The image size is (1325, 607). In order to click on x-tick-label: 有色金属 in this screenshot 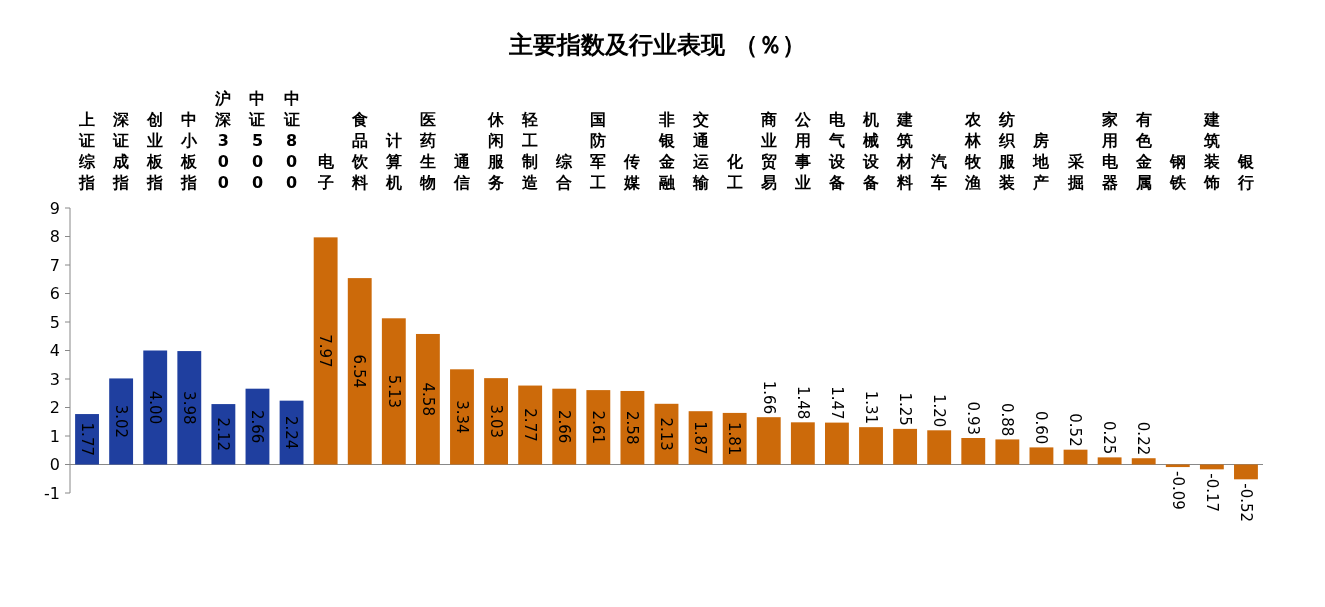, I will do `click(1143, 151)`.